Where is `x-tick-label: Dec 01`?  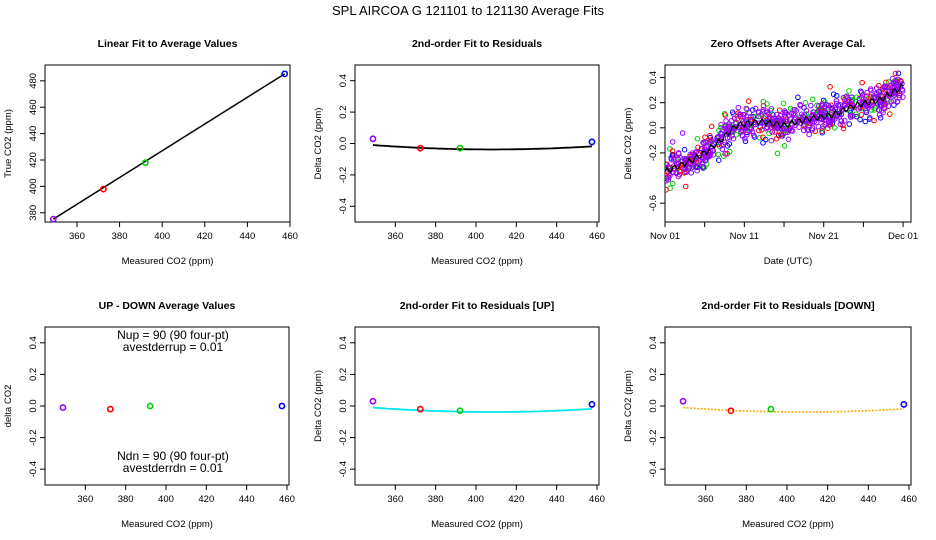 x-tick-label: Dec 01 is located at coordinates (903, 236).